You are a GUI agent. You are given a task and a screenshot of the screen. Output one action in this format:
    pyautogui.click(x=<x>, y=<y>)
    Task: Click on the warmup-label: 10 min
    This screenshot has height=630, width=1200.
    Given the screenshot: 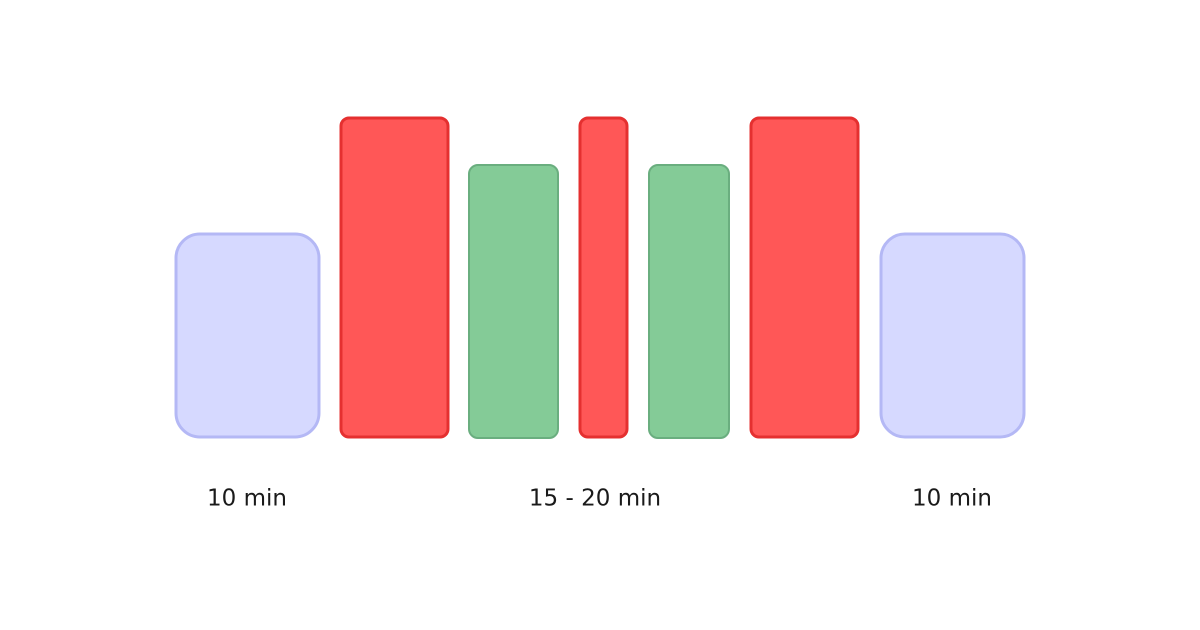 What is the action you would take?
    pyautogui.click(x=247, y=499)
    